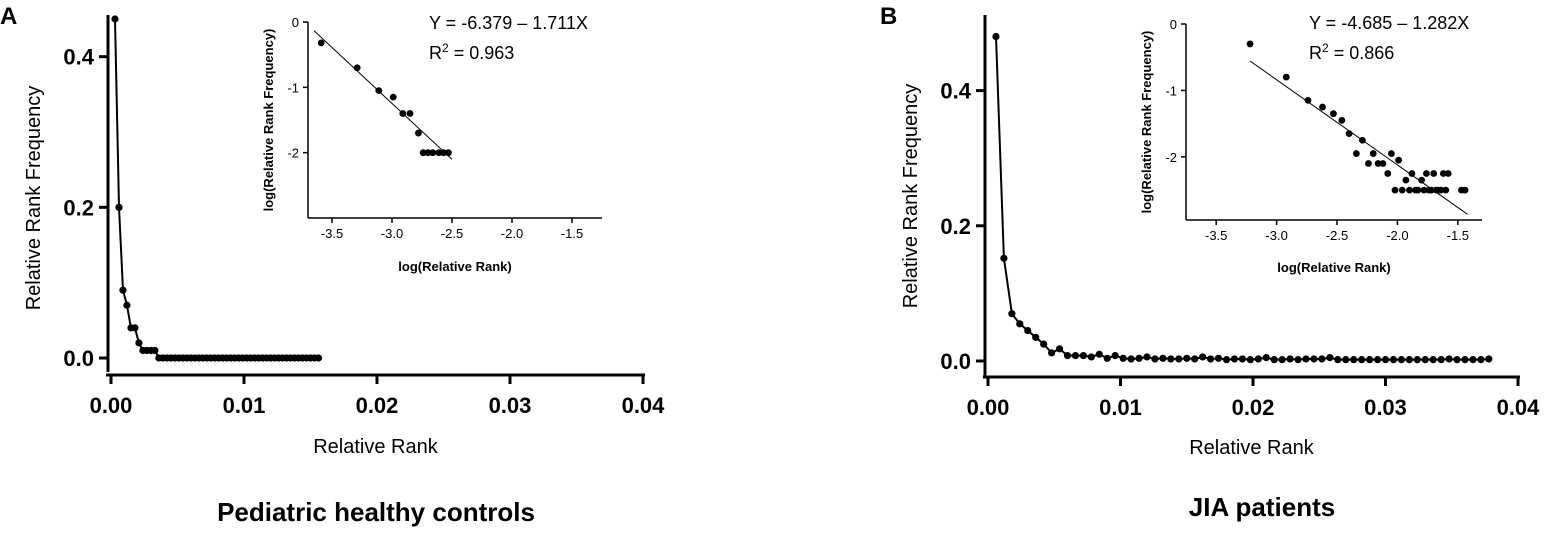 This screenshot has height=533, width=1551. I want to click on x-tick-label: 0.04, so click(1519, 407).